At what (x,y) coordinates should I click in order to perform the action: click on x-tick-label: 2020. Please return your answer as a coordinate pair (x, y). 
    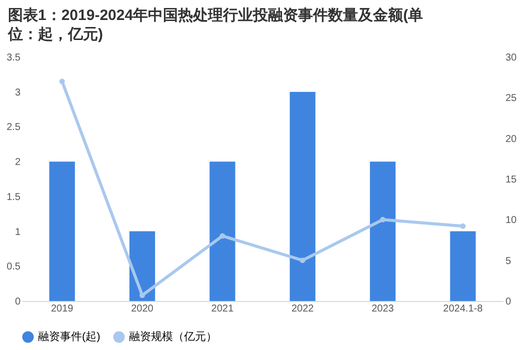
    Looking at the image, I should click on (142, 309).